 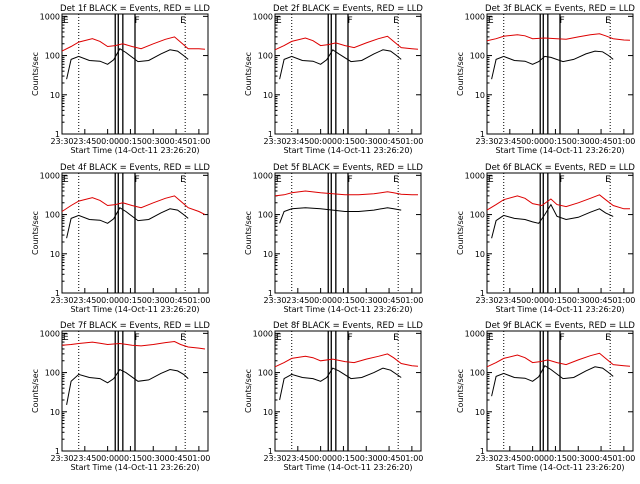 What do you see at coordinates (268, 412) in the screenshot?
I see `y-tick-label: 10` at bounding box center [268, 412].